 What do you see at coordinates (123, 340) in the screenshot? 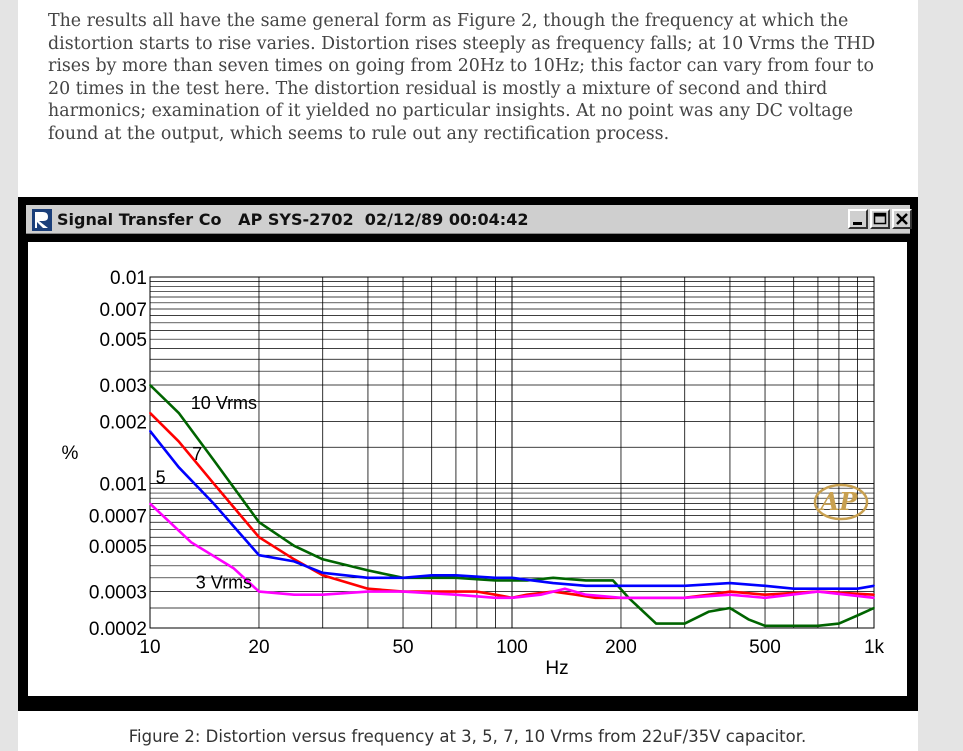
I see `y-tick-label: 0.005` at bounding box center [123, 340].